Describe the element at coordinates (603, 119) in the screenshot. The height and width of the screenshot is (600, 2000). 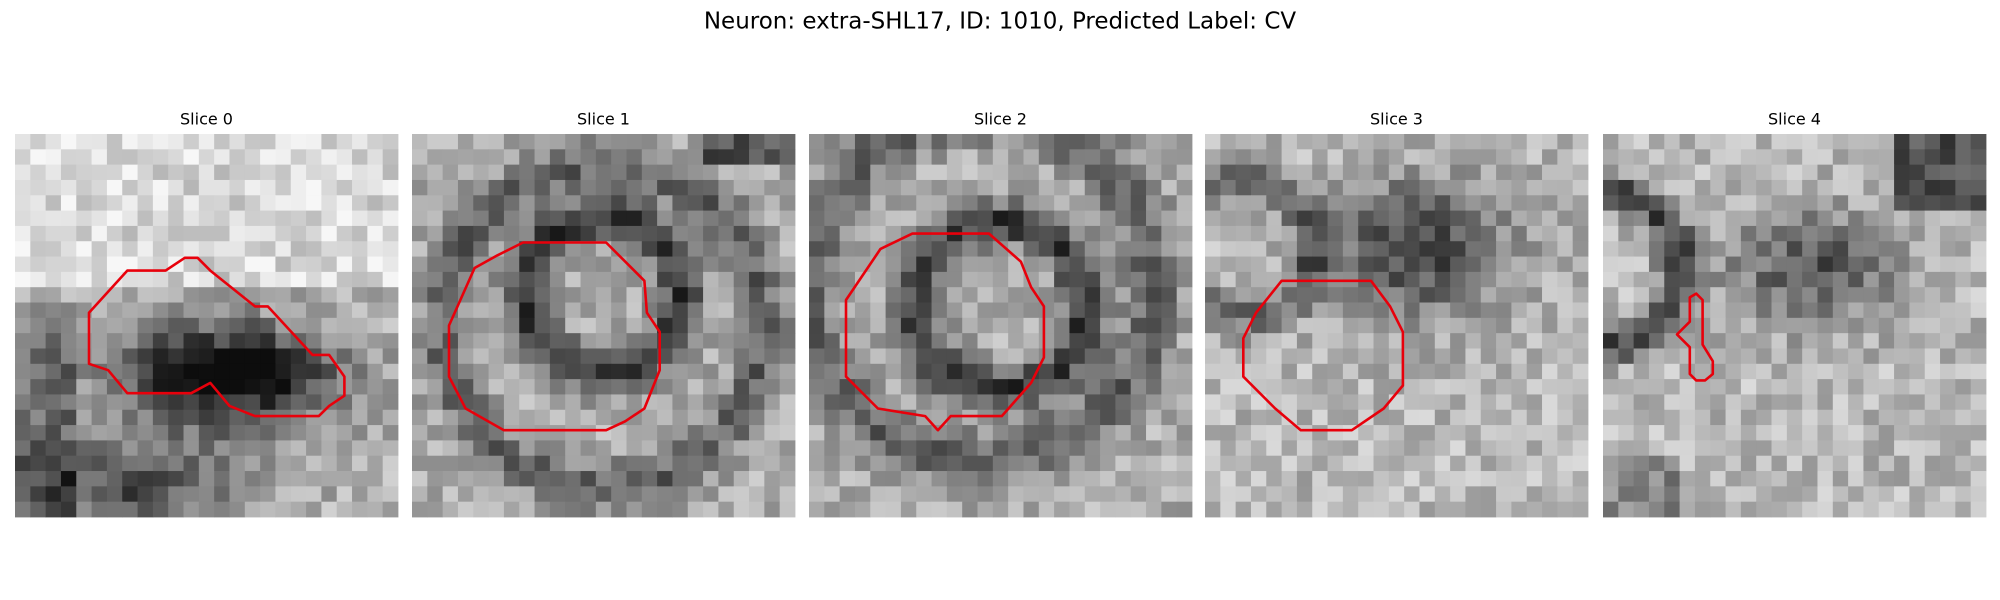
I see `panel-title: Slice 1` at that location.